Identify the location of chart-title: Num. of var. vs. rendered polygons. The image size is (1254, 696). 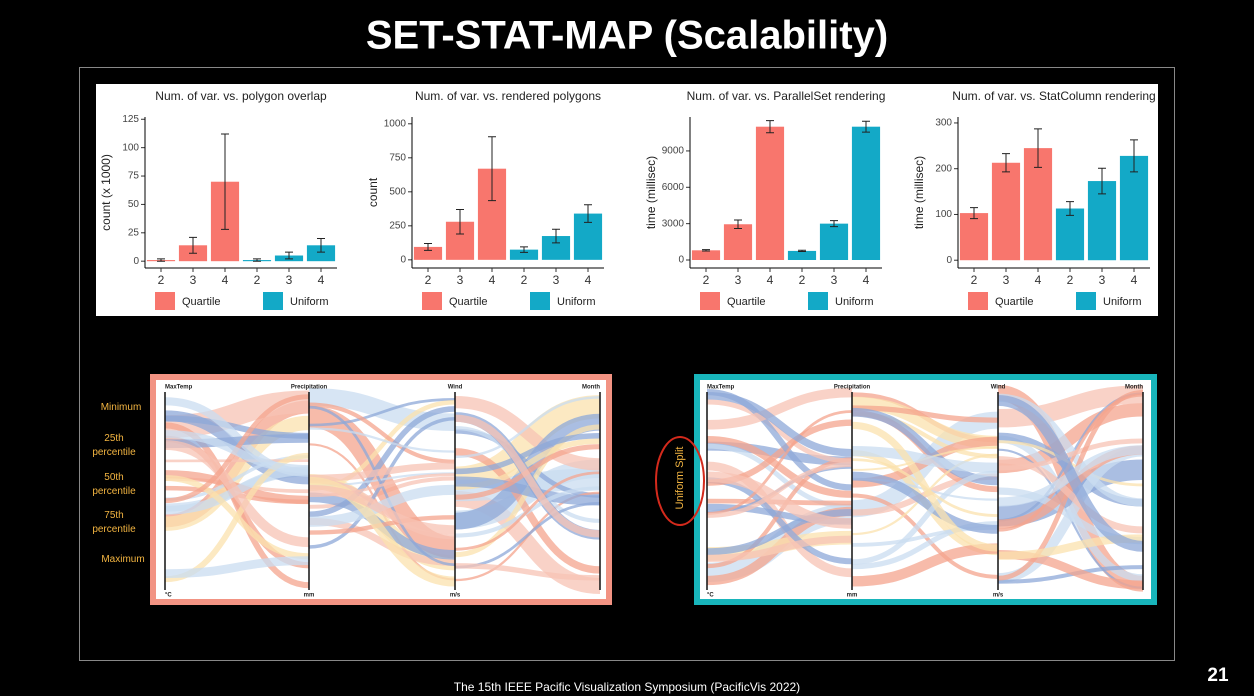
(508, 96).